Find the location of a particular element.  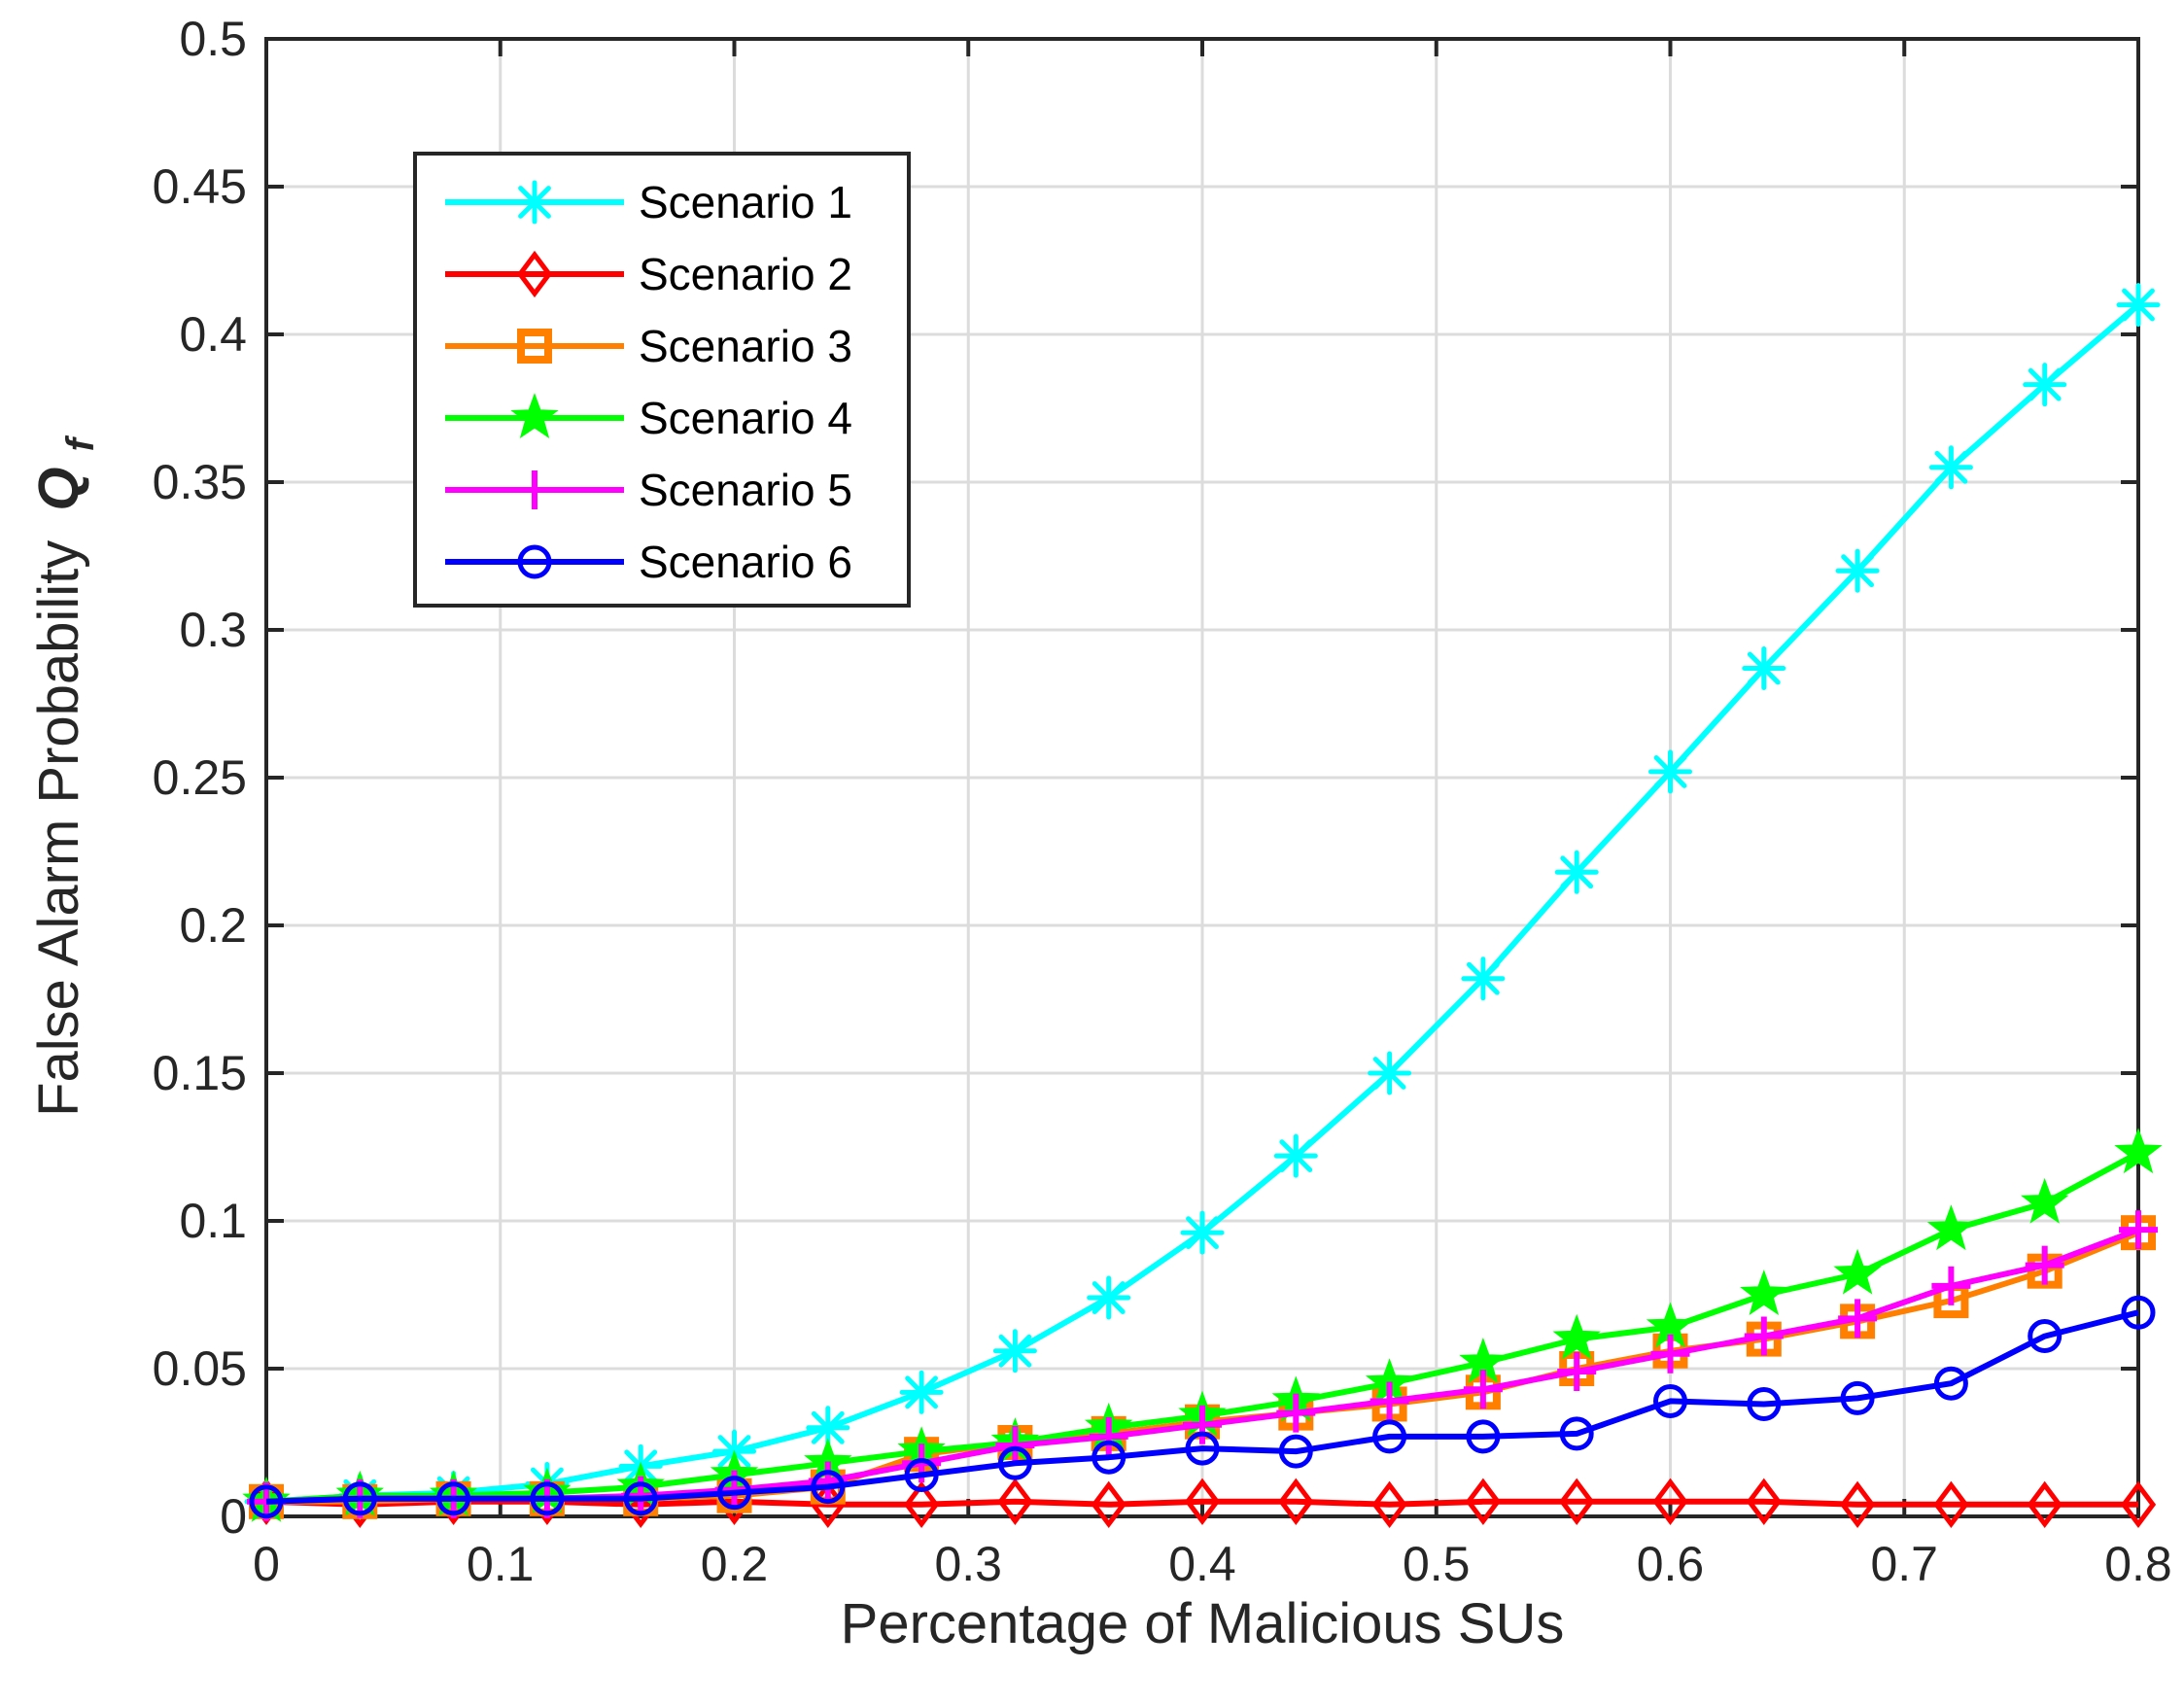

legend-marker-stroke is located at coordinates (534, 203).